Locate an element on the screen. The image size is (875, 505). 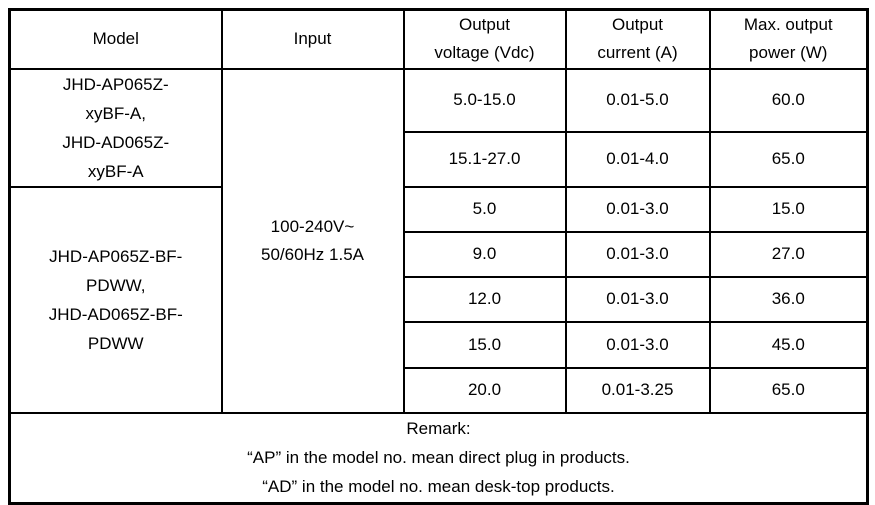
cell-power-1: 65.0 is located at coordinates (788, 159).